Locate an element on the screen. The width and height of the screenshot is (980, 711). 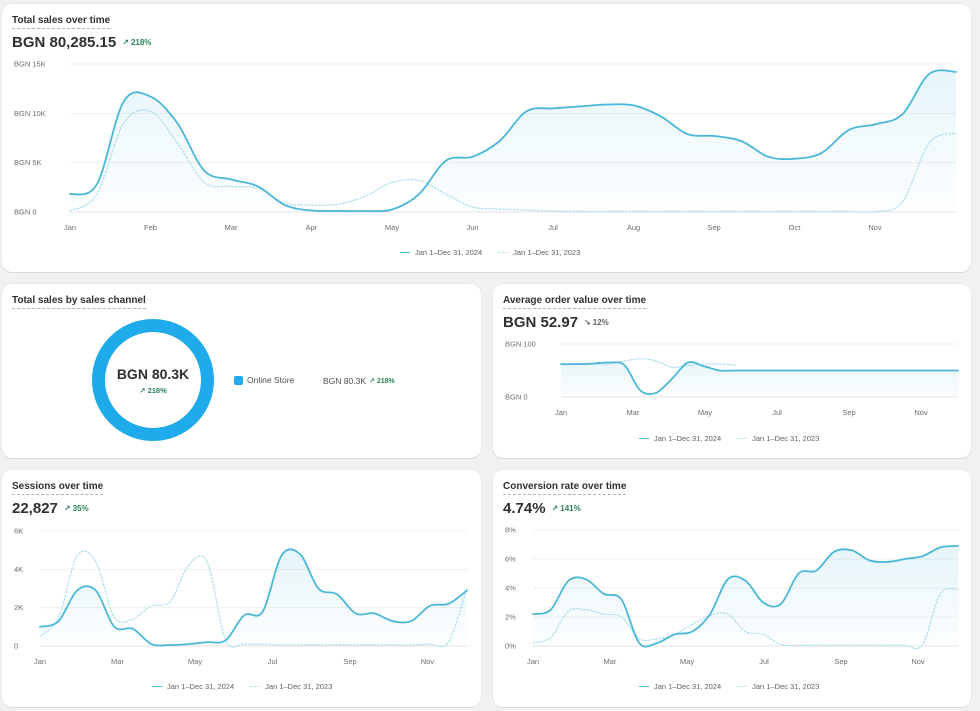
total-sales-title: Total sales over time is located at coordinates (61, 22).